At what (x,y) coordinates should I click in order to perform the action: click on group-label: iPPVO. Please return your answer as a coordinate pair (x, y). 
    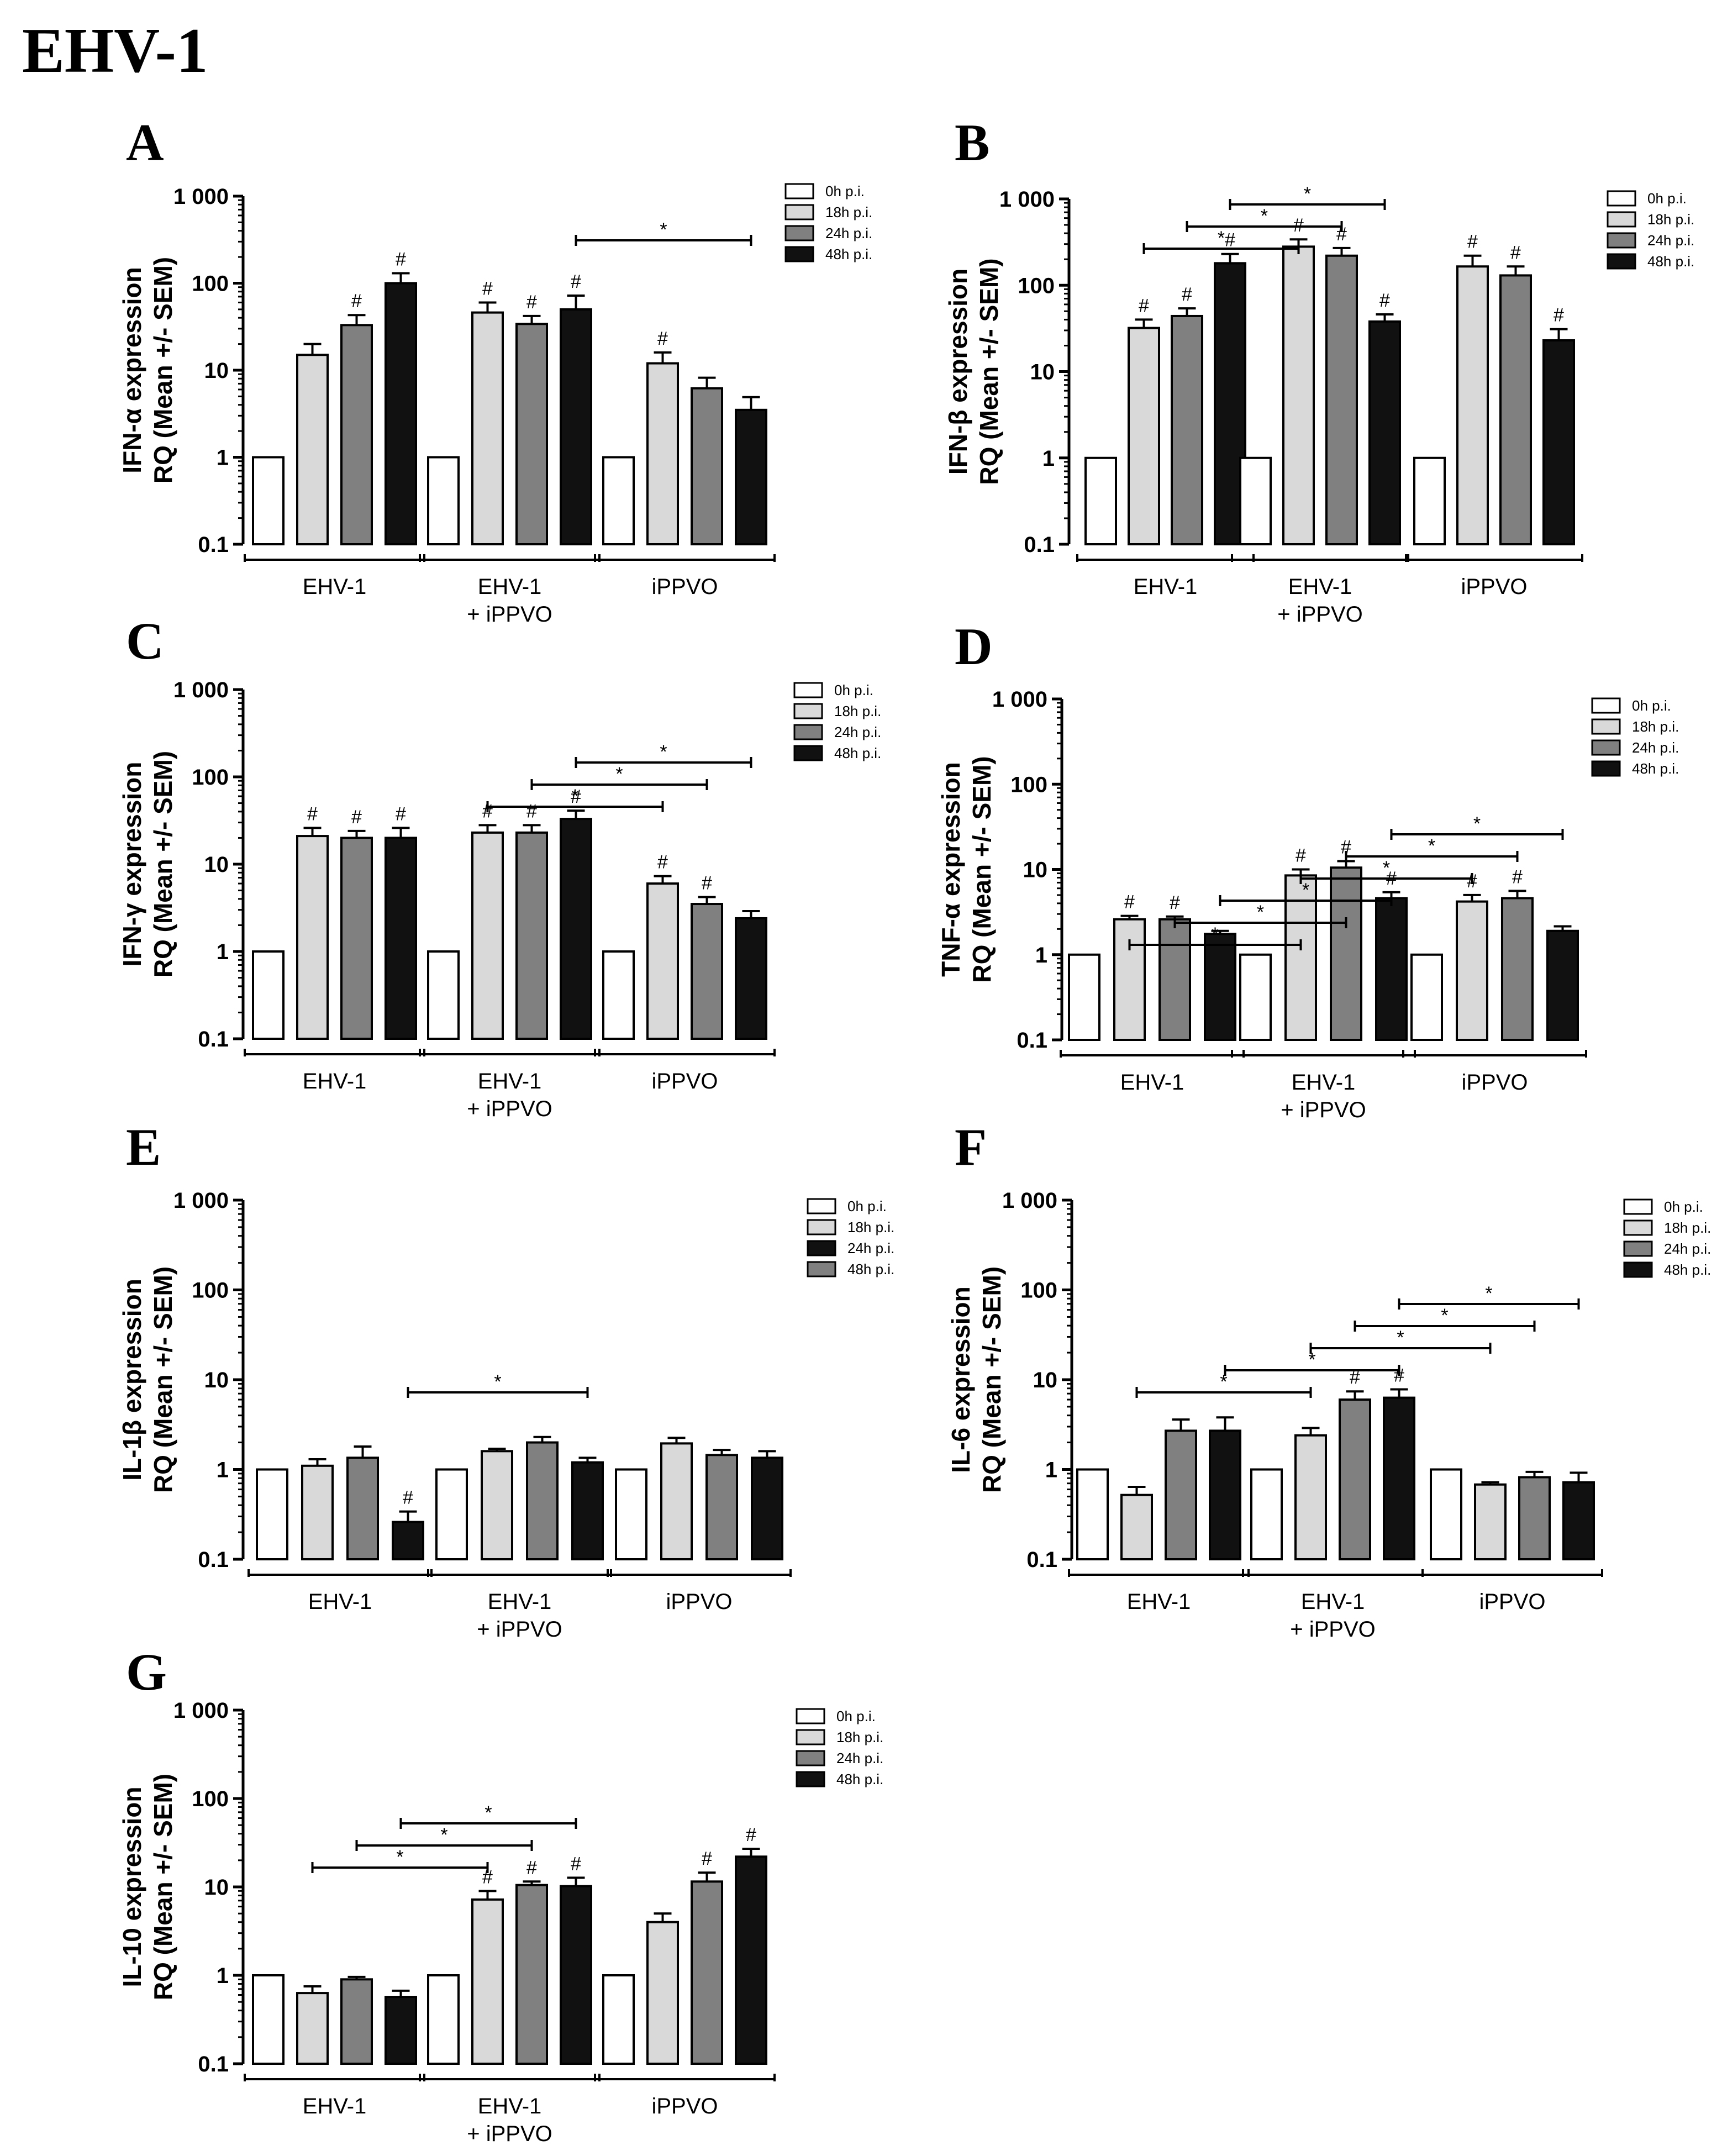
    Looking at the image, I should click on (684, 1081).